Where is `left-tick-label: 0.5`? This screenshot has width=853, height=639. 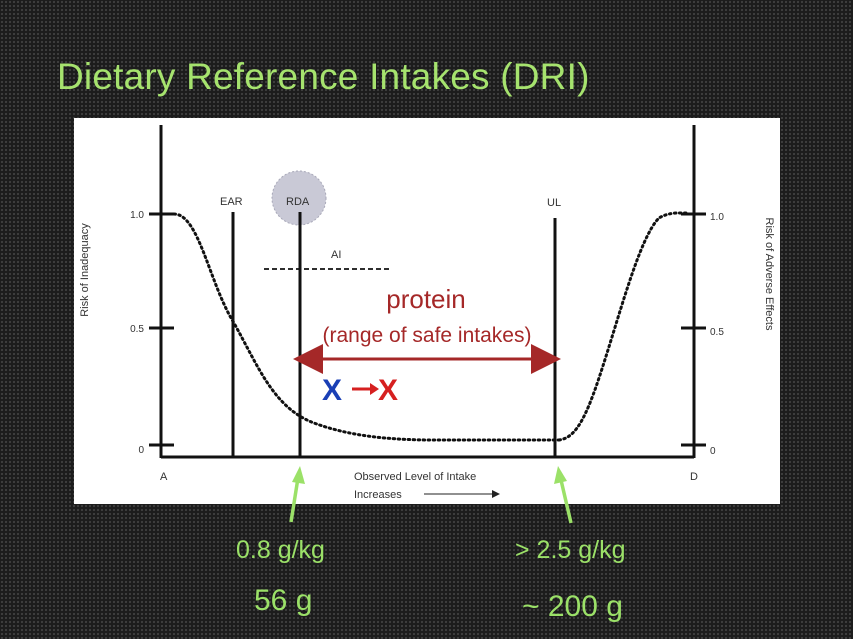 left-tick-label: 0.5 is located at coordinates (137, 329).